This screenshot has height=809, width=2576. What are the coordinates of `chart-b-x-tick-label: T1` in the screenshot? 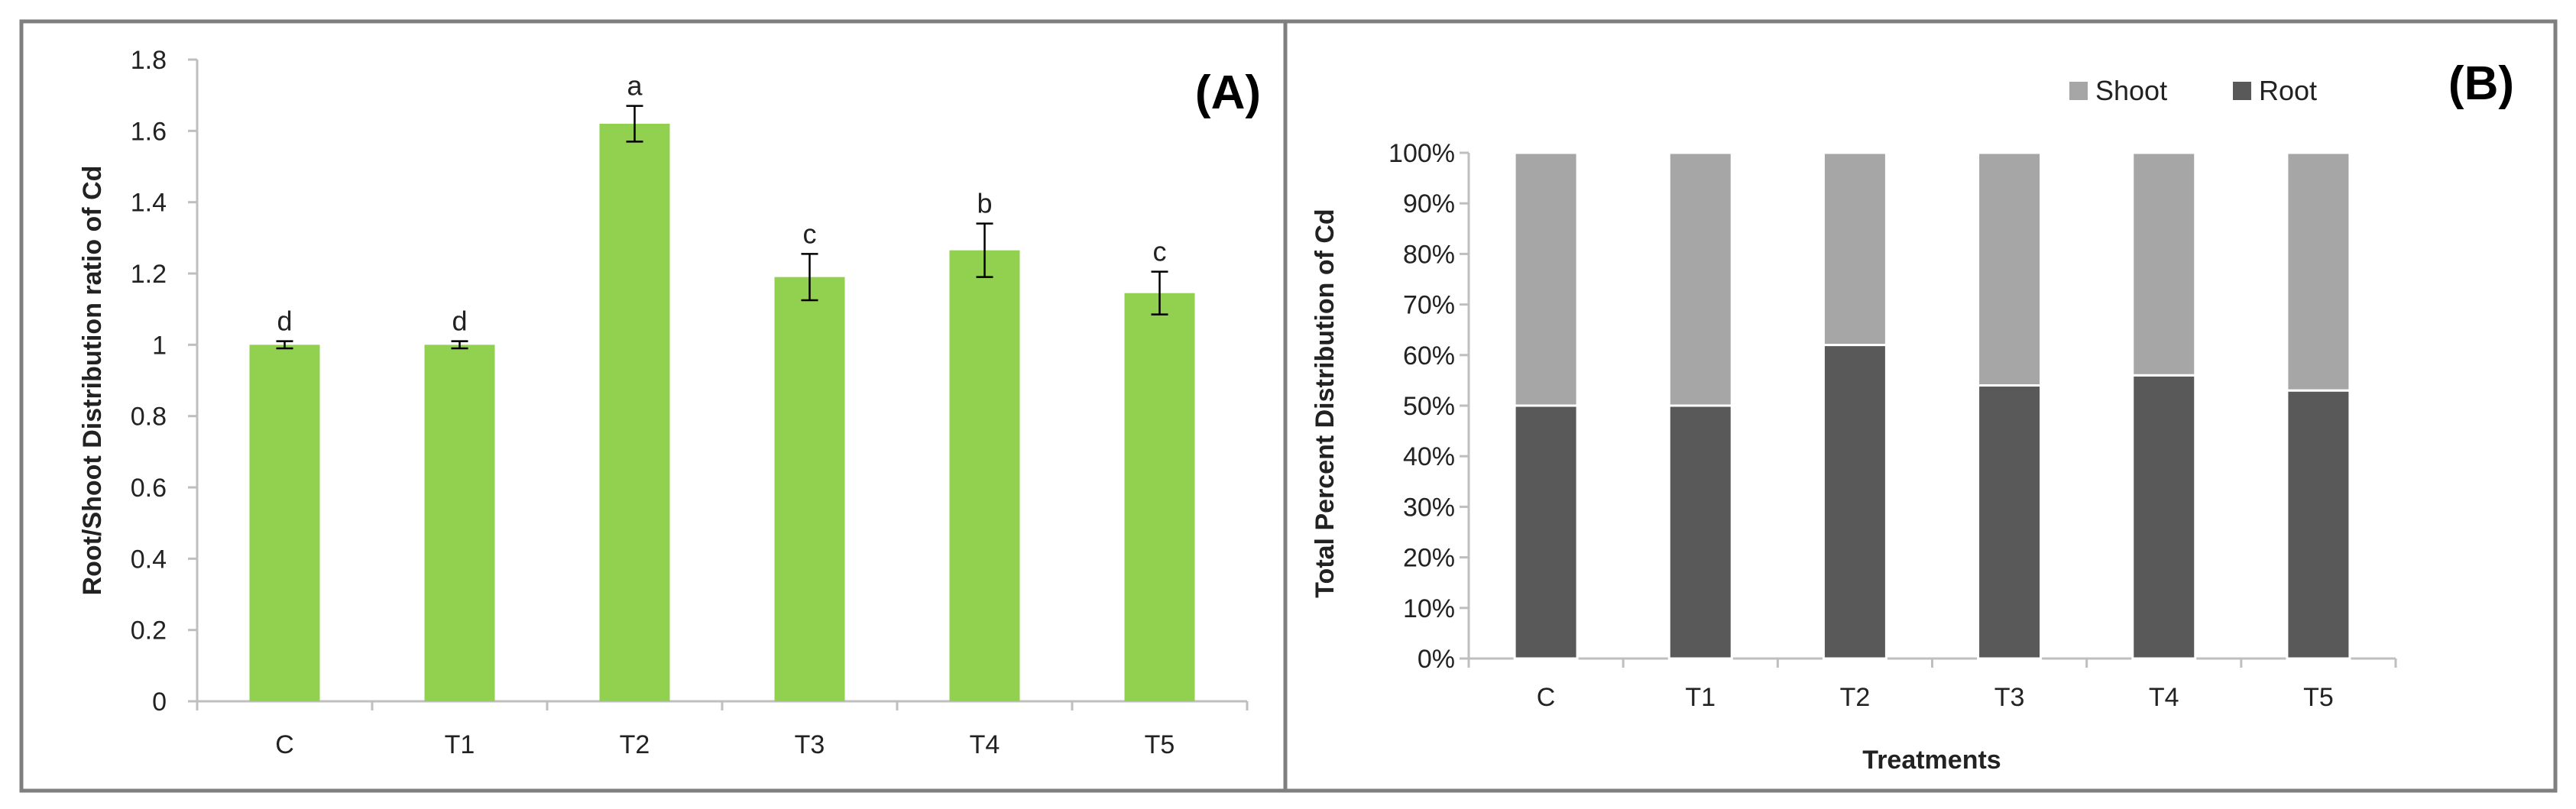 It's located at (1700, 697).